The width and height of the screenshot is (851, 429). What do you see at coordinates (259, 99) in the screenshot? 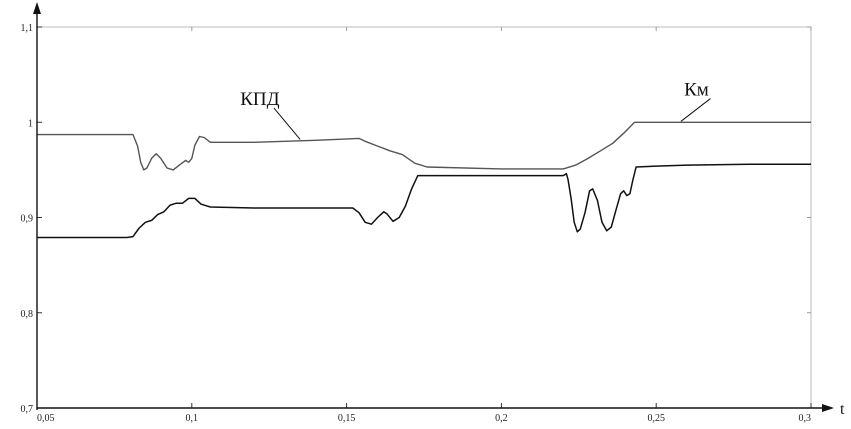
I see `series-label-1: КПД` at bounding box center [259, 99].